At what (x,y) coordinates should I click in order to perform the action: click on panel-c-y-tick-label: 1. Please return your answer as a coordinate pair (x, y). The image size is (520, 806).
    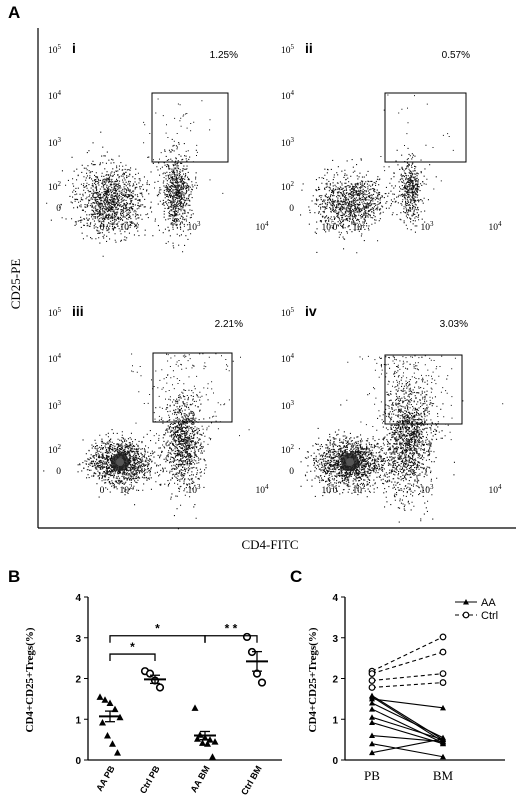
    Looking at the image, I should click on (335, 720).